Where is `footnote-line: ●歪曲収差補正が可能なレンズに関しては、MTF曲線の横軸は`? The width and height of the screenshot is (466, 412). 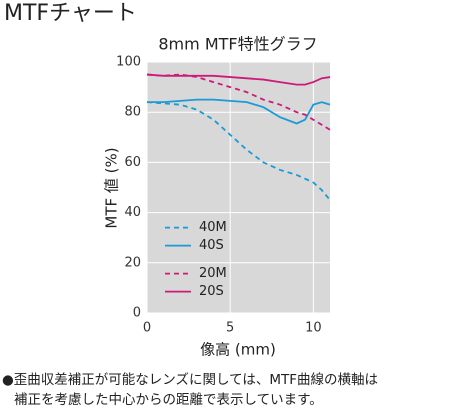
footnote-line: ●歪曲収差補正が可能なレンズに関しては、MTF曲線の横軸は is located at coordinates (190, 380).